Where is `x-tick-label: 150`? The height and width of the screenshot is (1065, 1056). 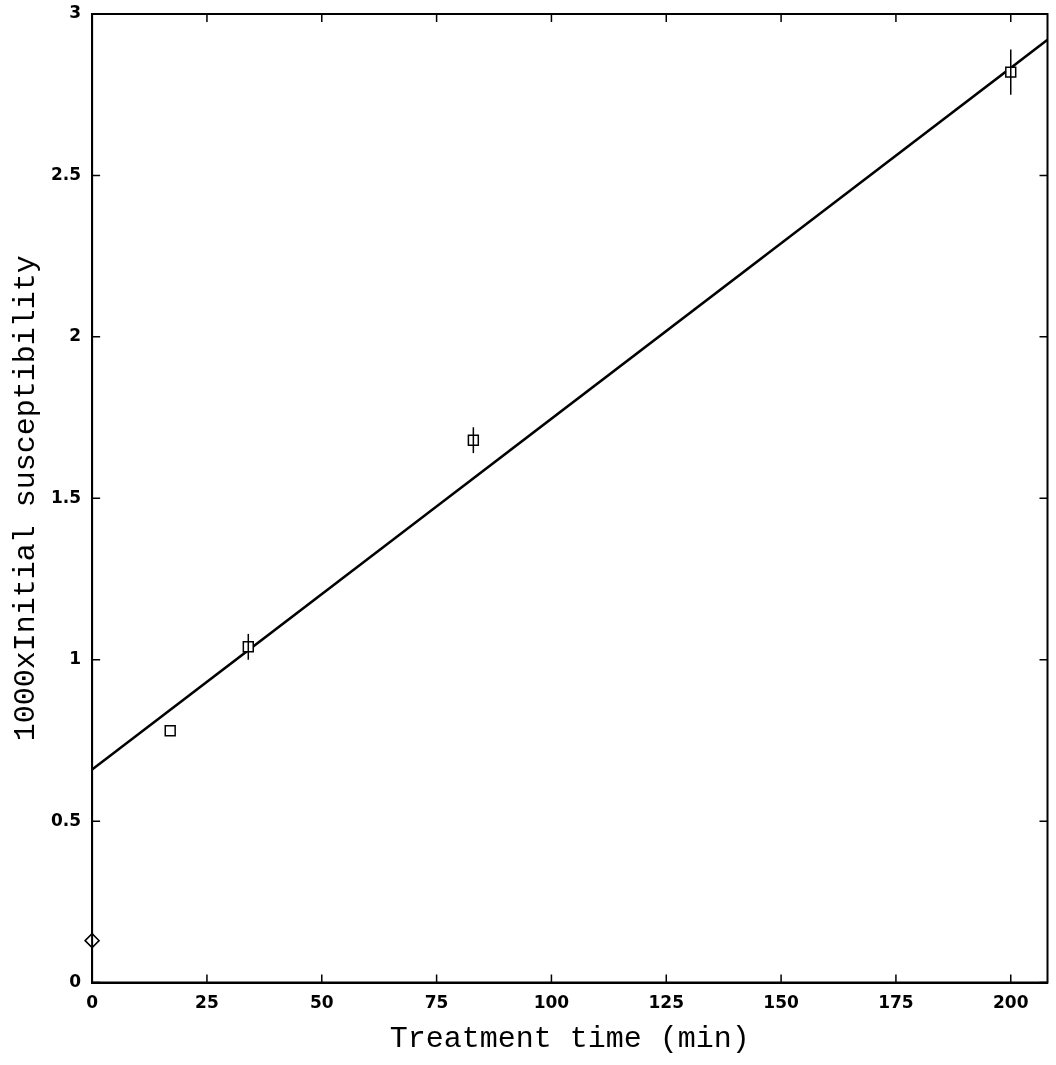 x-tick-label: 150 is located at coordinates (781, 1002).